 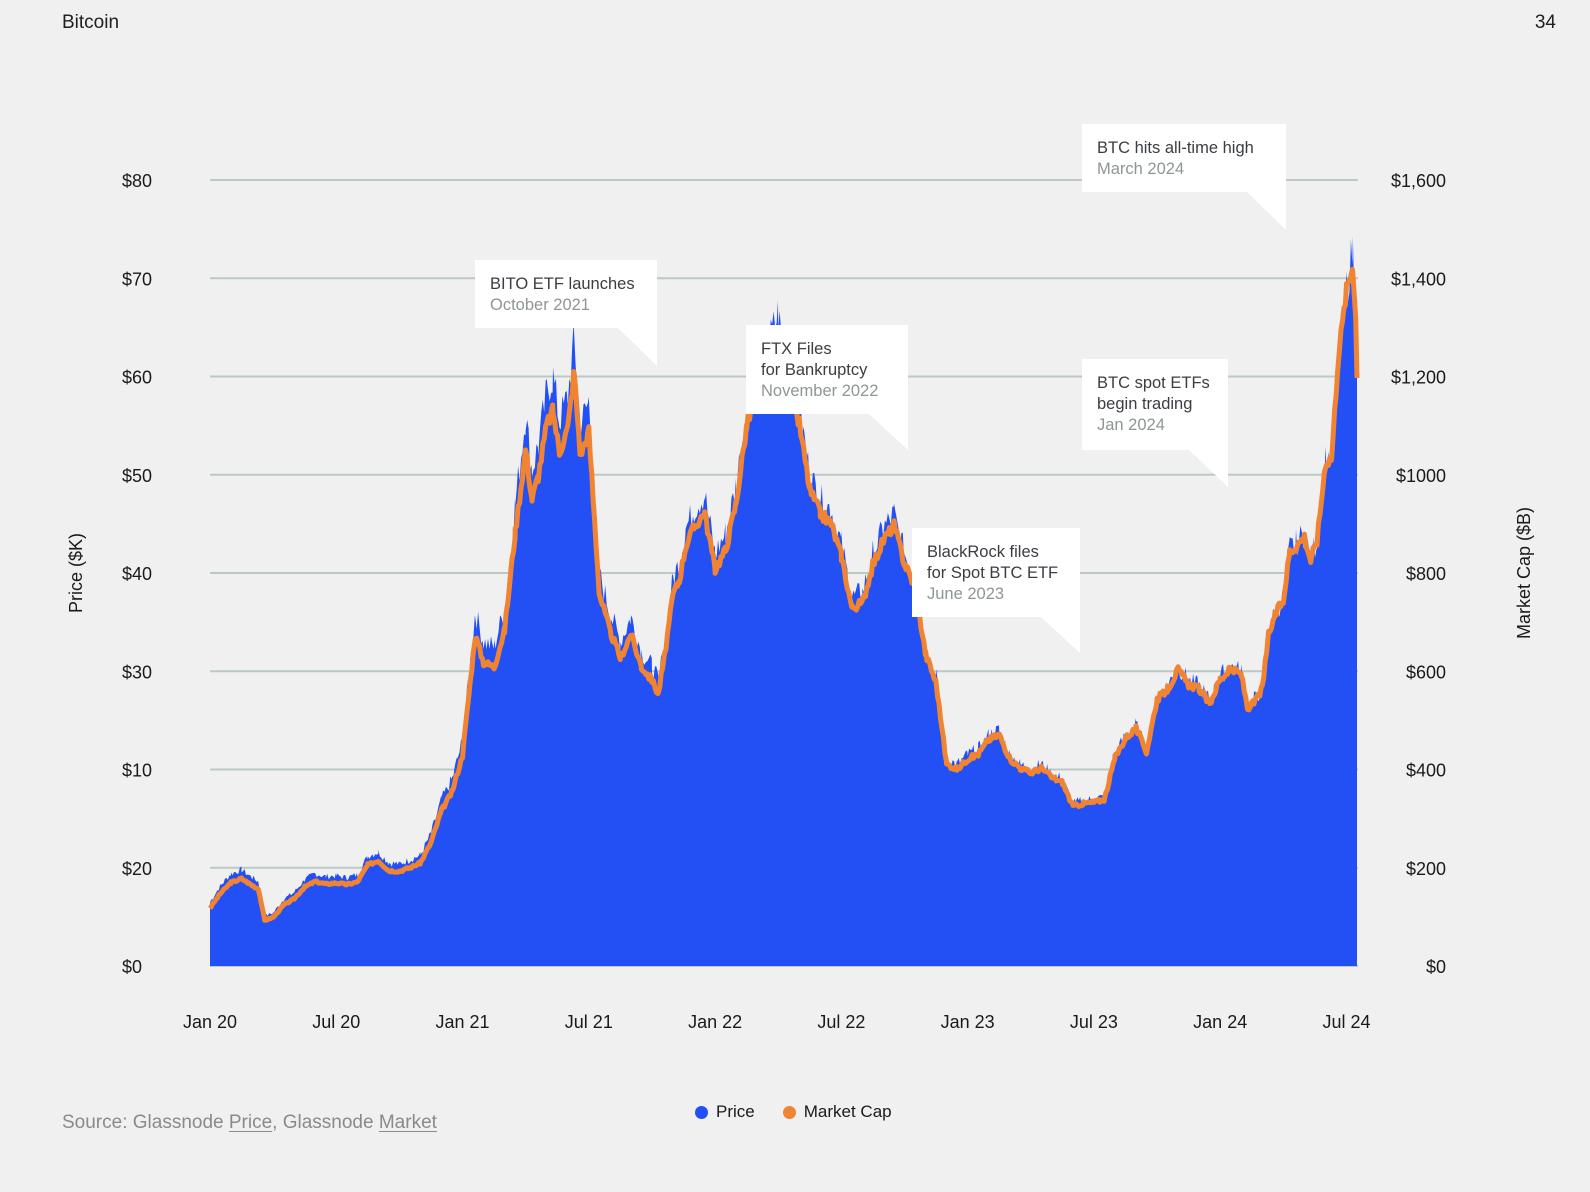 I want to click on annotation-callout: BlackRock files for Spot BTC ETF June 2023, so click(x=996, y=590).